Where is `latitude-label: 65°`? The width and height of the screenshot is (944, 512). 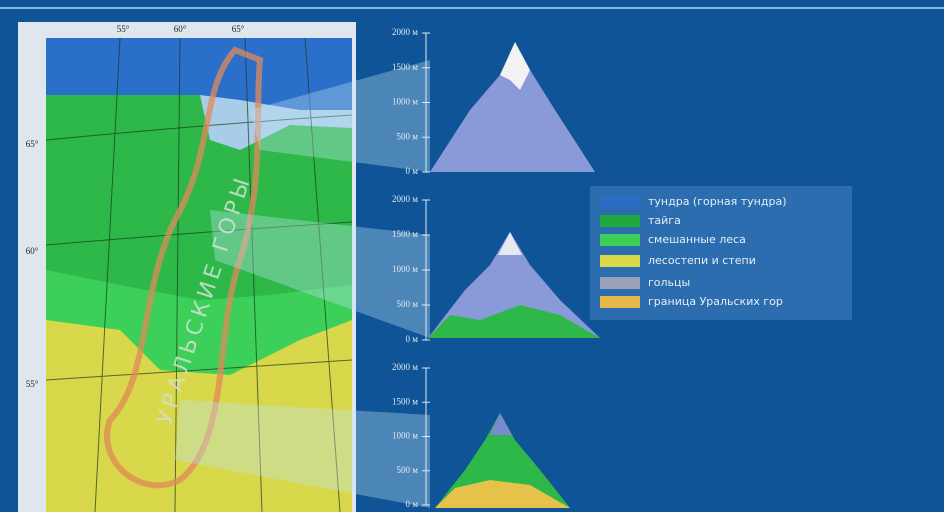 latitude-label: 65° is located at coordinates (32, 144).